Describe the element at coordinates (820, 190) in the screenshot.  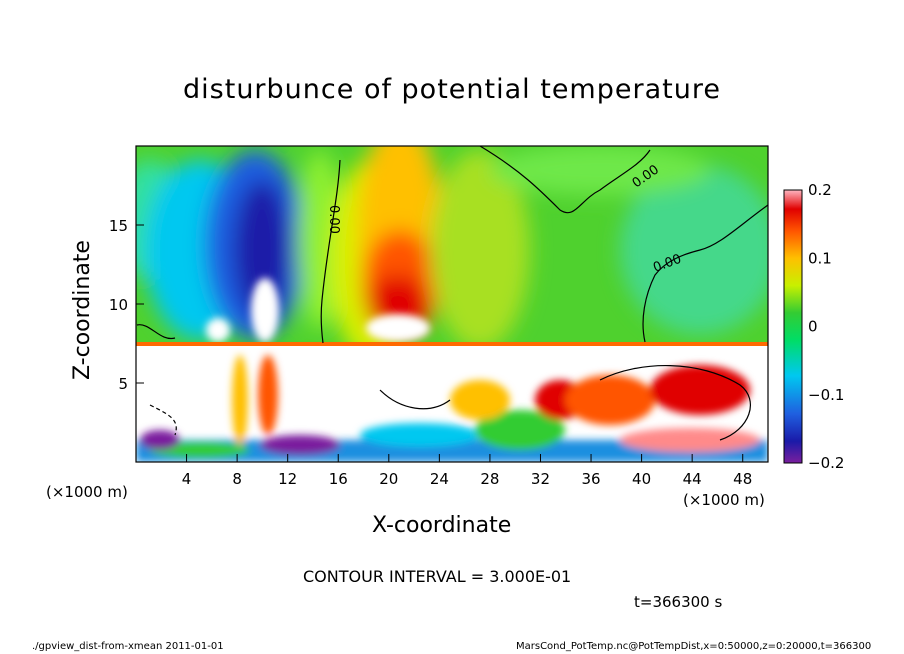
I see `colorbar-tick-label: 0.2` at that location.